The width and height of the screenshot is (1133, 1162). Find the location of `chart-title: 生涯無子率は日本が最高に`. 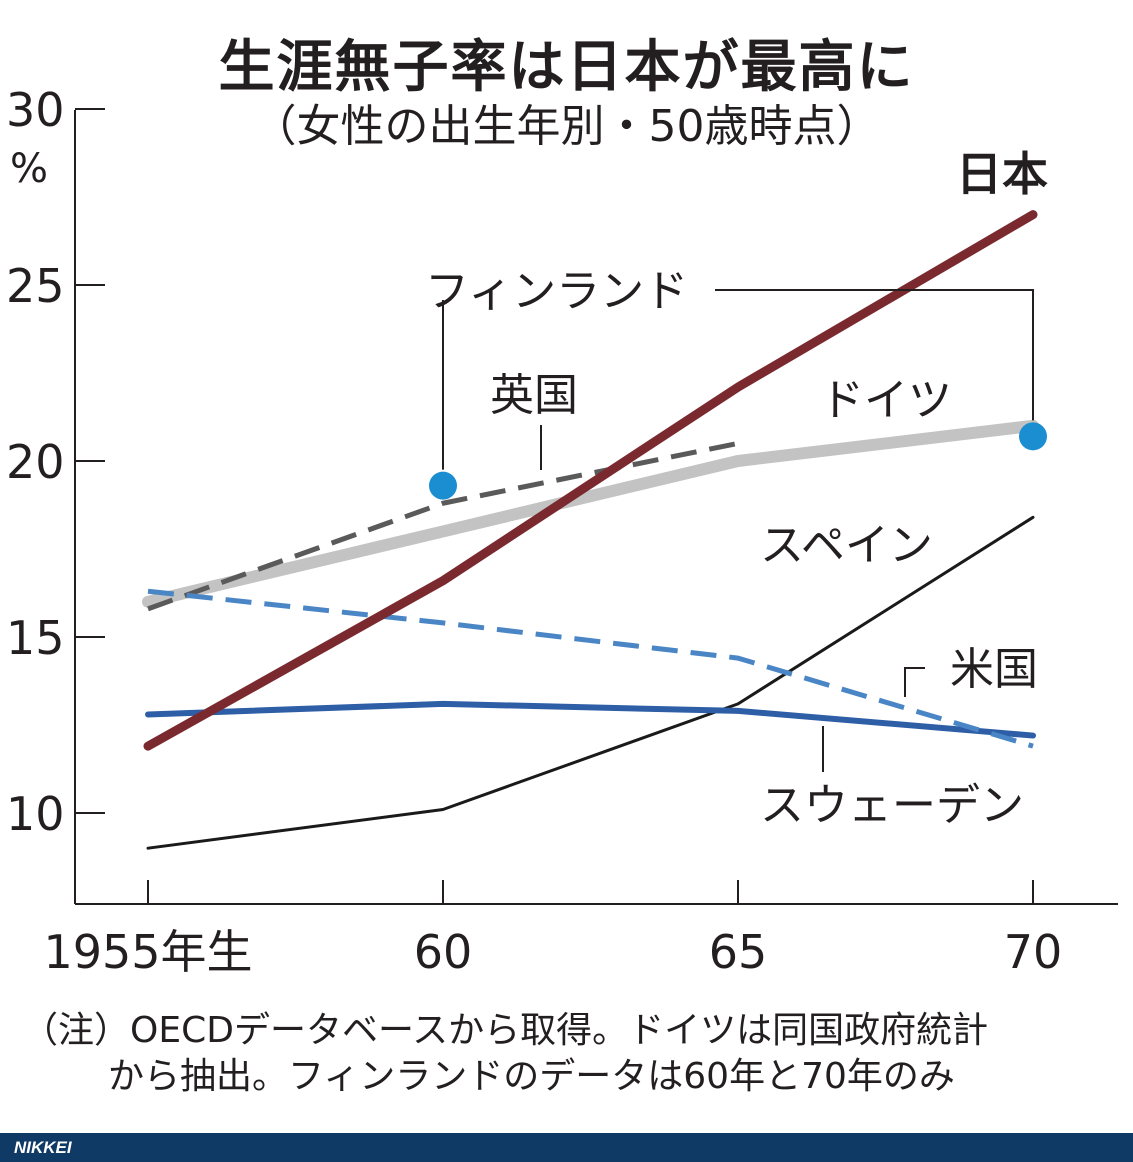

chart-title: 生涯無子率は日本が最高に is located at coordinates (566, 67).